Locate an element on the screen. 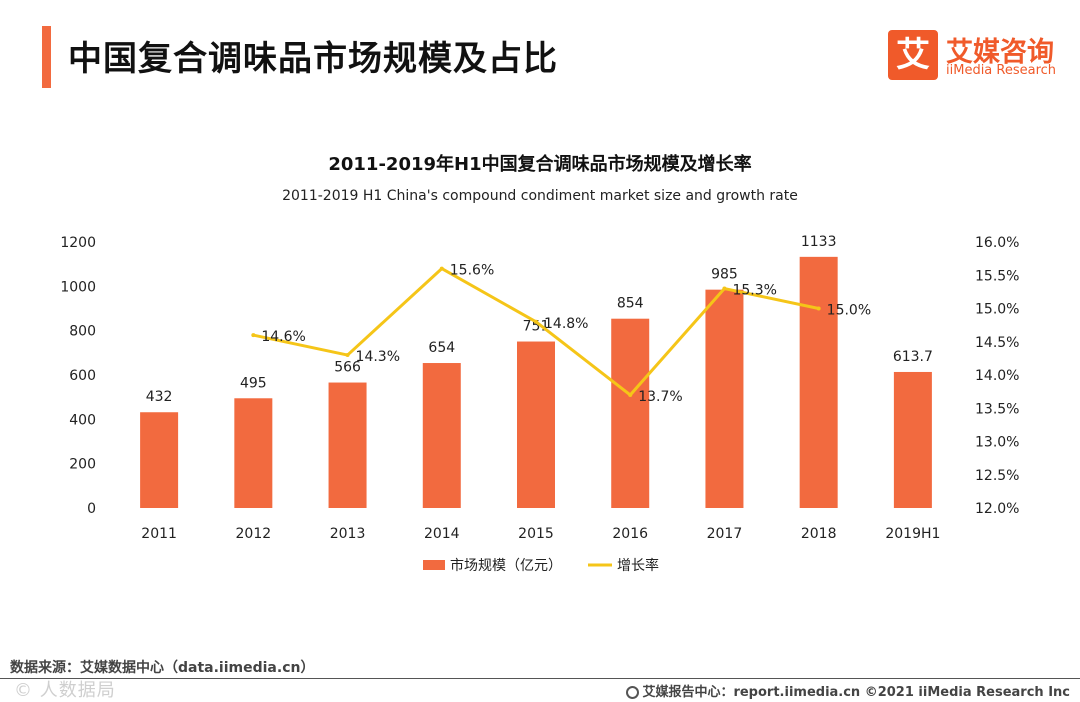 The height and width of the screenshot is (702, 1080). logo-mark-icon: 艾 is located at coordinates (913, 55).